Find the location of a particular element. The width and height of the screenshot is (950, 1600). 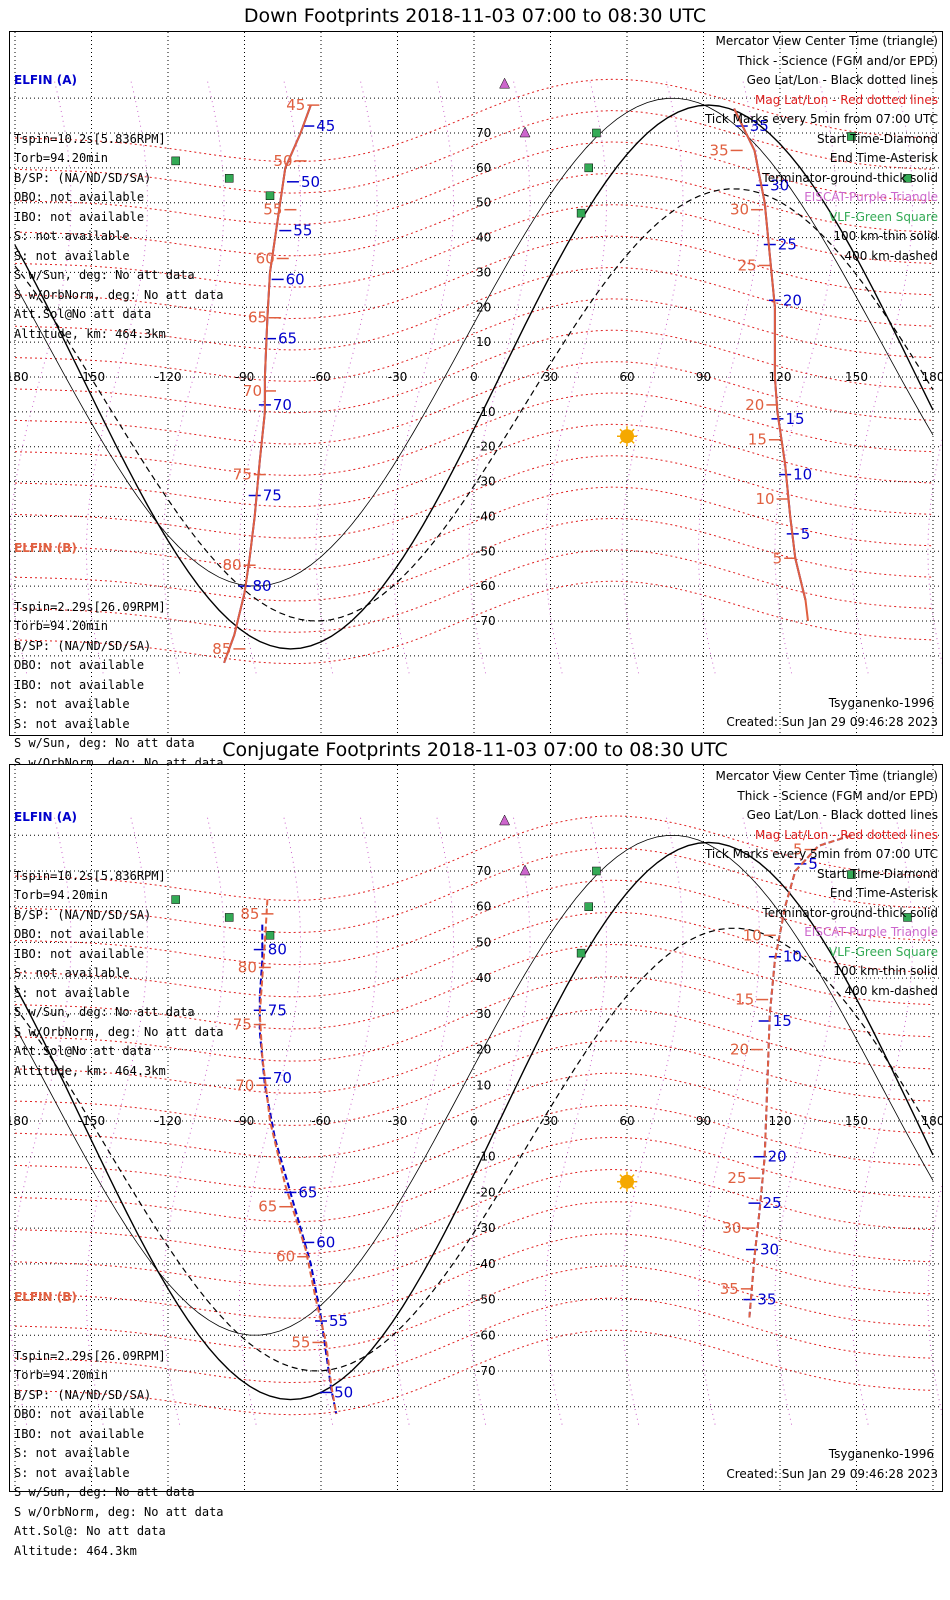

time-tick-label: 85 is located at coordinates (249, 914).